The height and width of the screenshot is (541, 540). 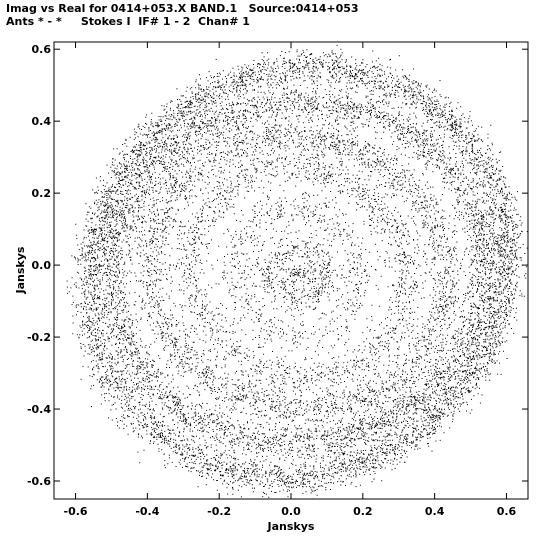 What do you see at coordinates (76, 511) in the screenshot?
I see `x-tick-label: -0.6` at bounding box center [76, 511].